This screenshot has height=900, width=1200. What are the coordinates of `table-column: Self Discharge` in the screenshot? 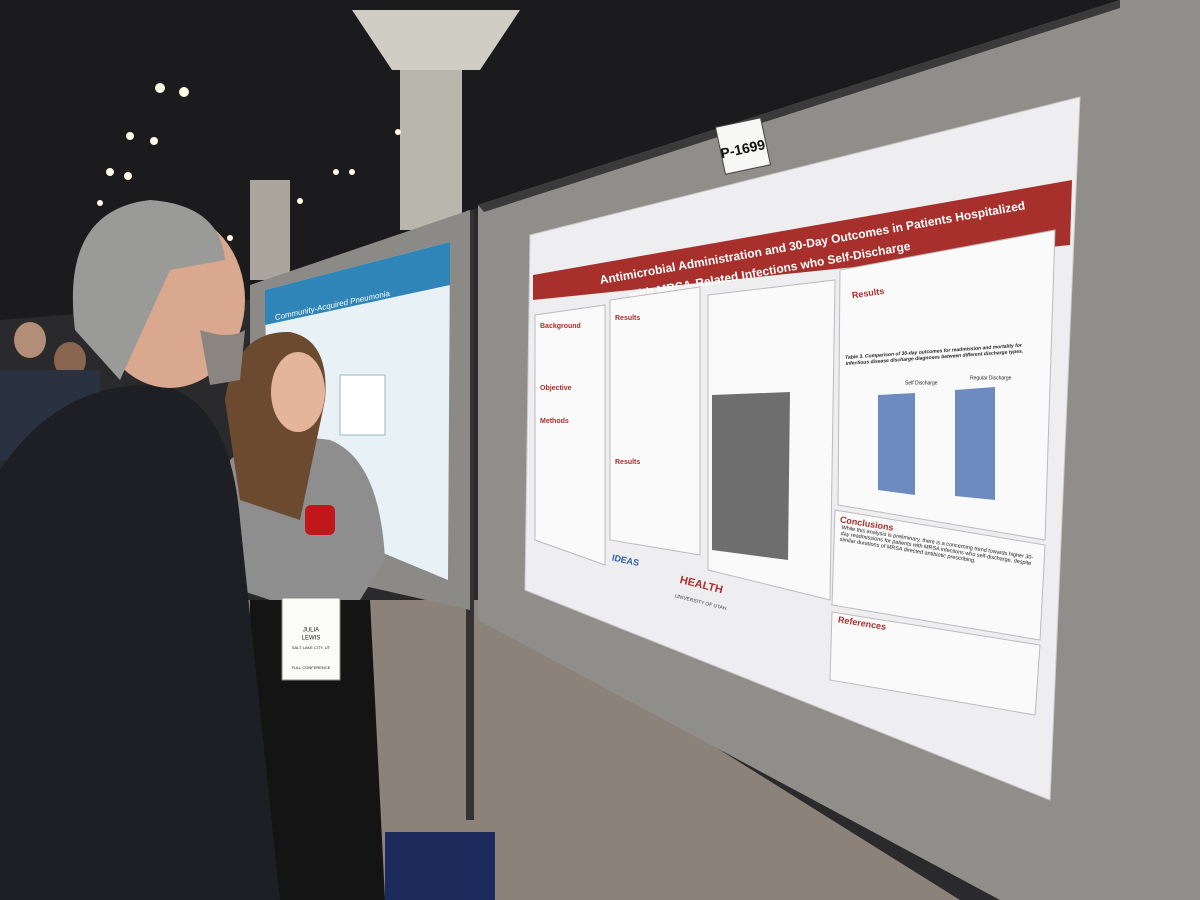 It's located at (921, 383).